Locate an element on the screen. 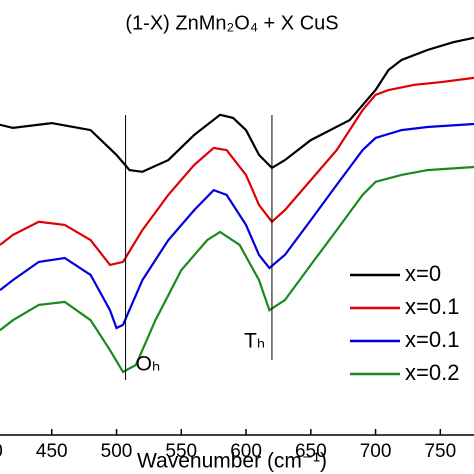 This screenshot has height=474, width=474. x-tick-label: 550 is located at coordinates (181, 451).